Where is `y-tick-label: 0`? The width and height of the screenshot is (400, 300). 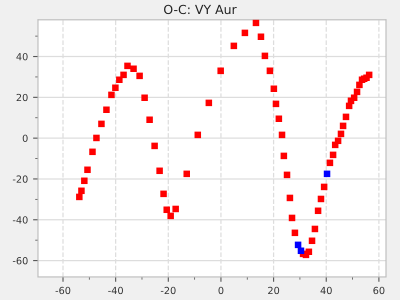 y-tick-label: 0 is located at coordinates (25, 138).